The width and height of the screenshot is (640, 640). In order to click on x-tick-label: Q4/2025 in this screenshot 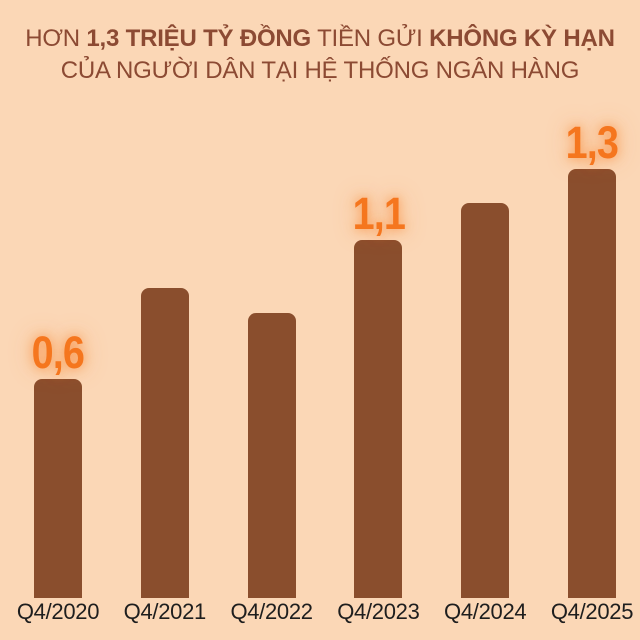, I will do `click(592, 611)`.